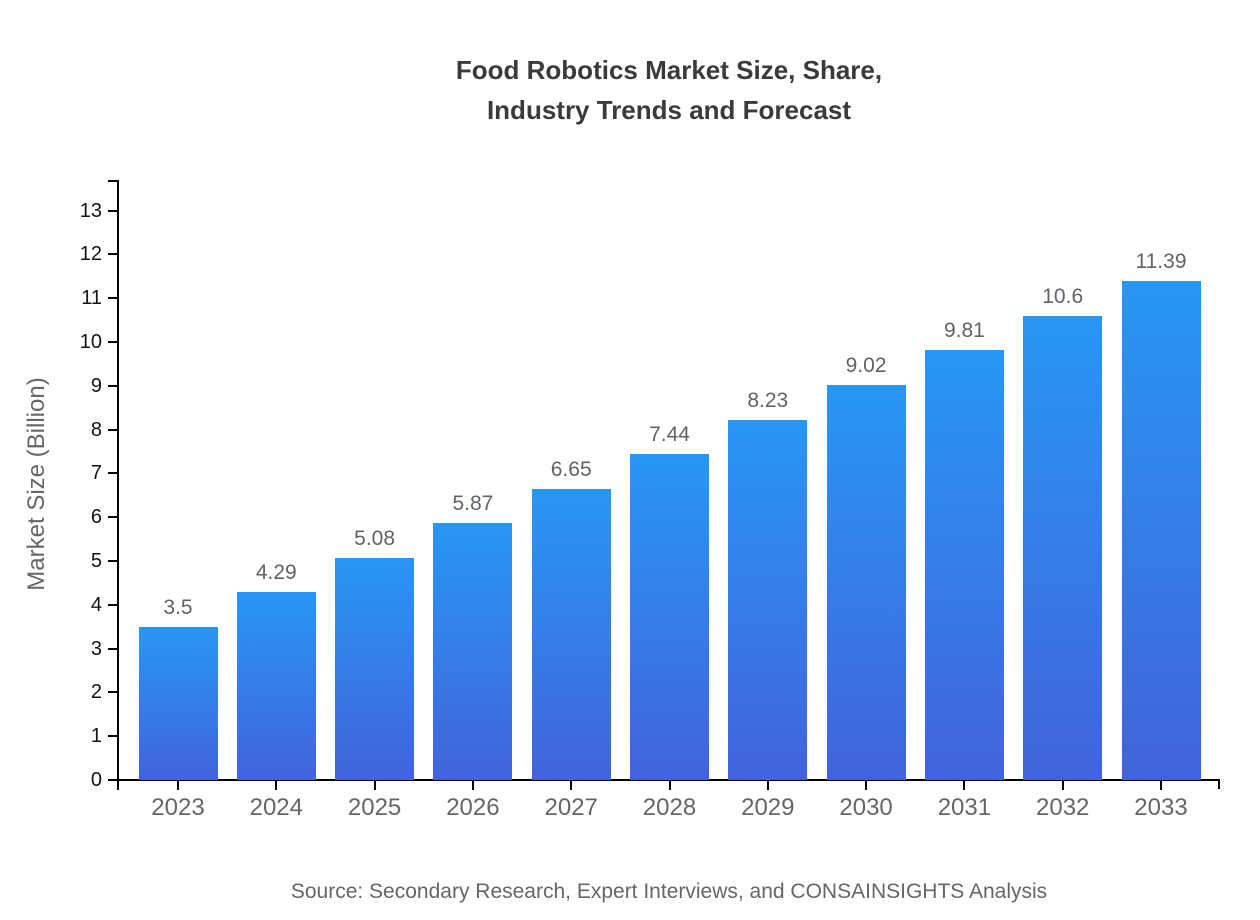 Image resolution: width=1260 pixels, height=920 pixels. Describe the element at coordinates (90, 342) in the screenshot. I see `y-tick-label: 10` at that location.